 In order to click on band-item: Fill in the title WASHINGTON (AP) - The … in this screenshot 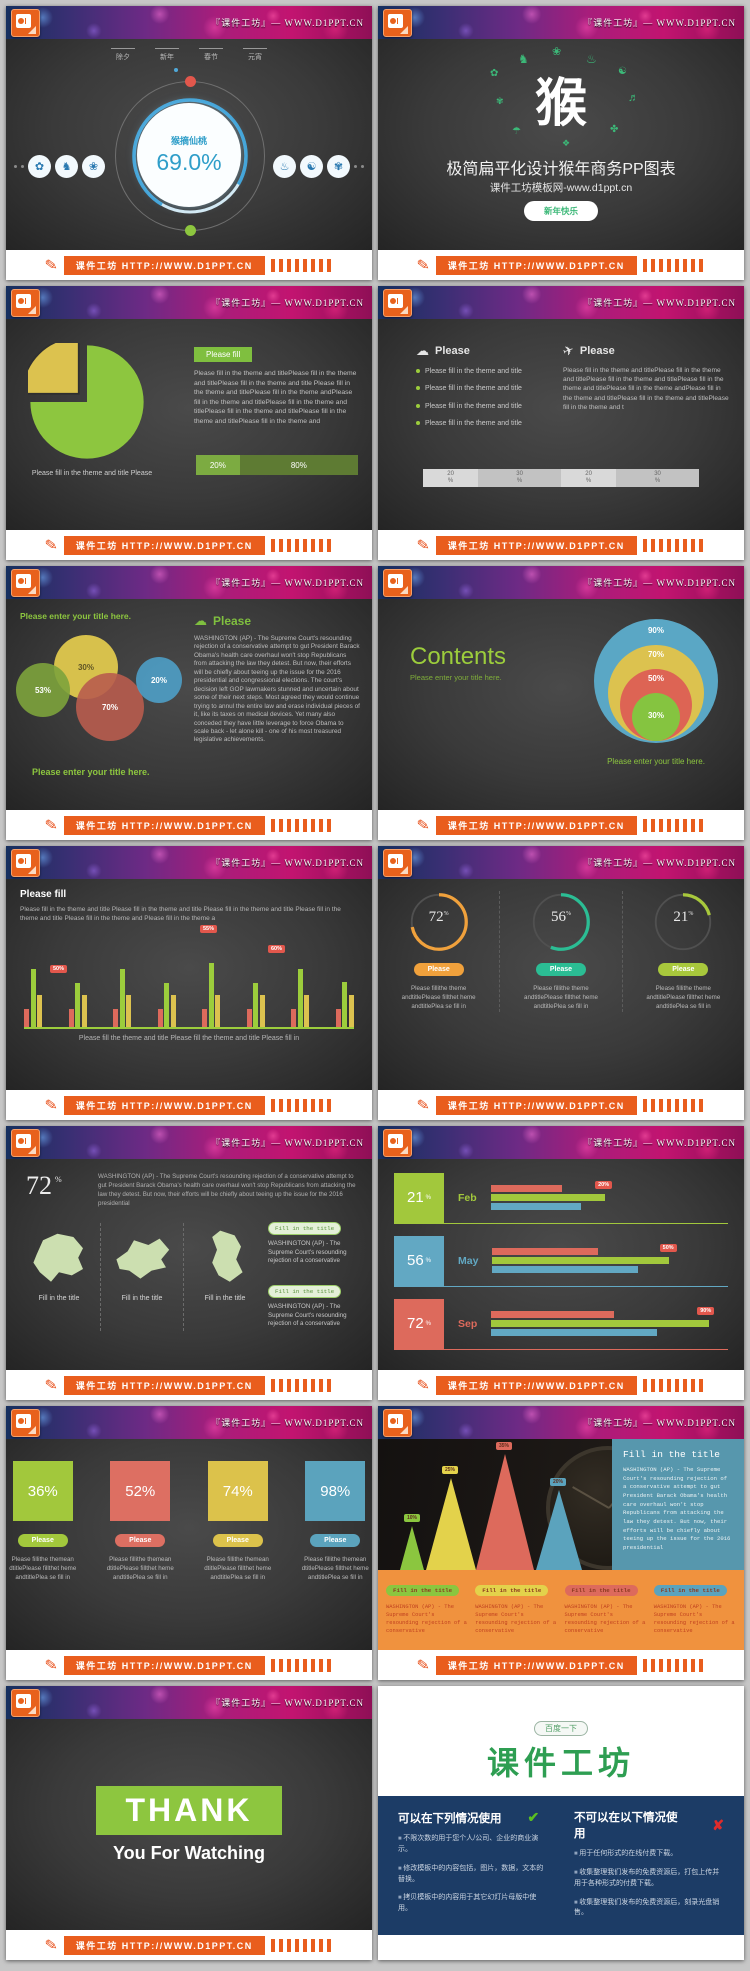, I will do `click(605, 1610)`.